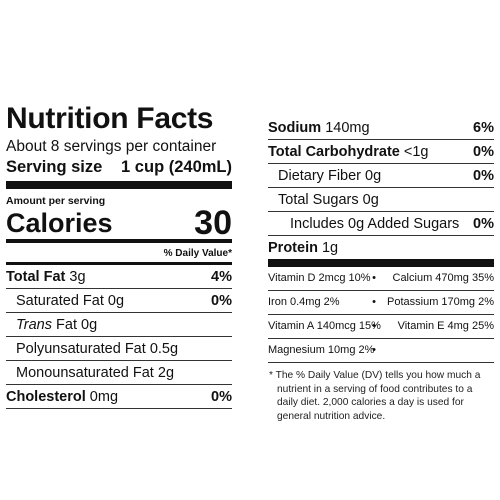  Describe the element at coordinates (60, 300) in the screenshot. I see `nutrient-name: Saturated Fat` at that location.